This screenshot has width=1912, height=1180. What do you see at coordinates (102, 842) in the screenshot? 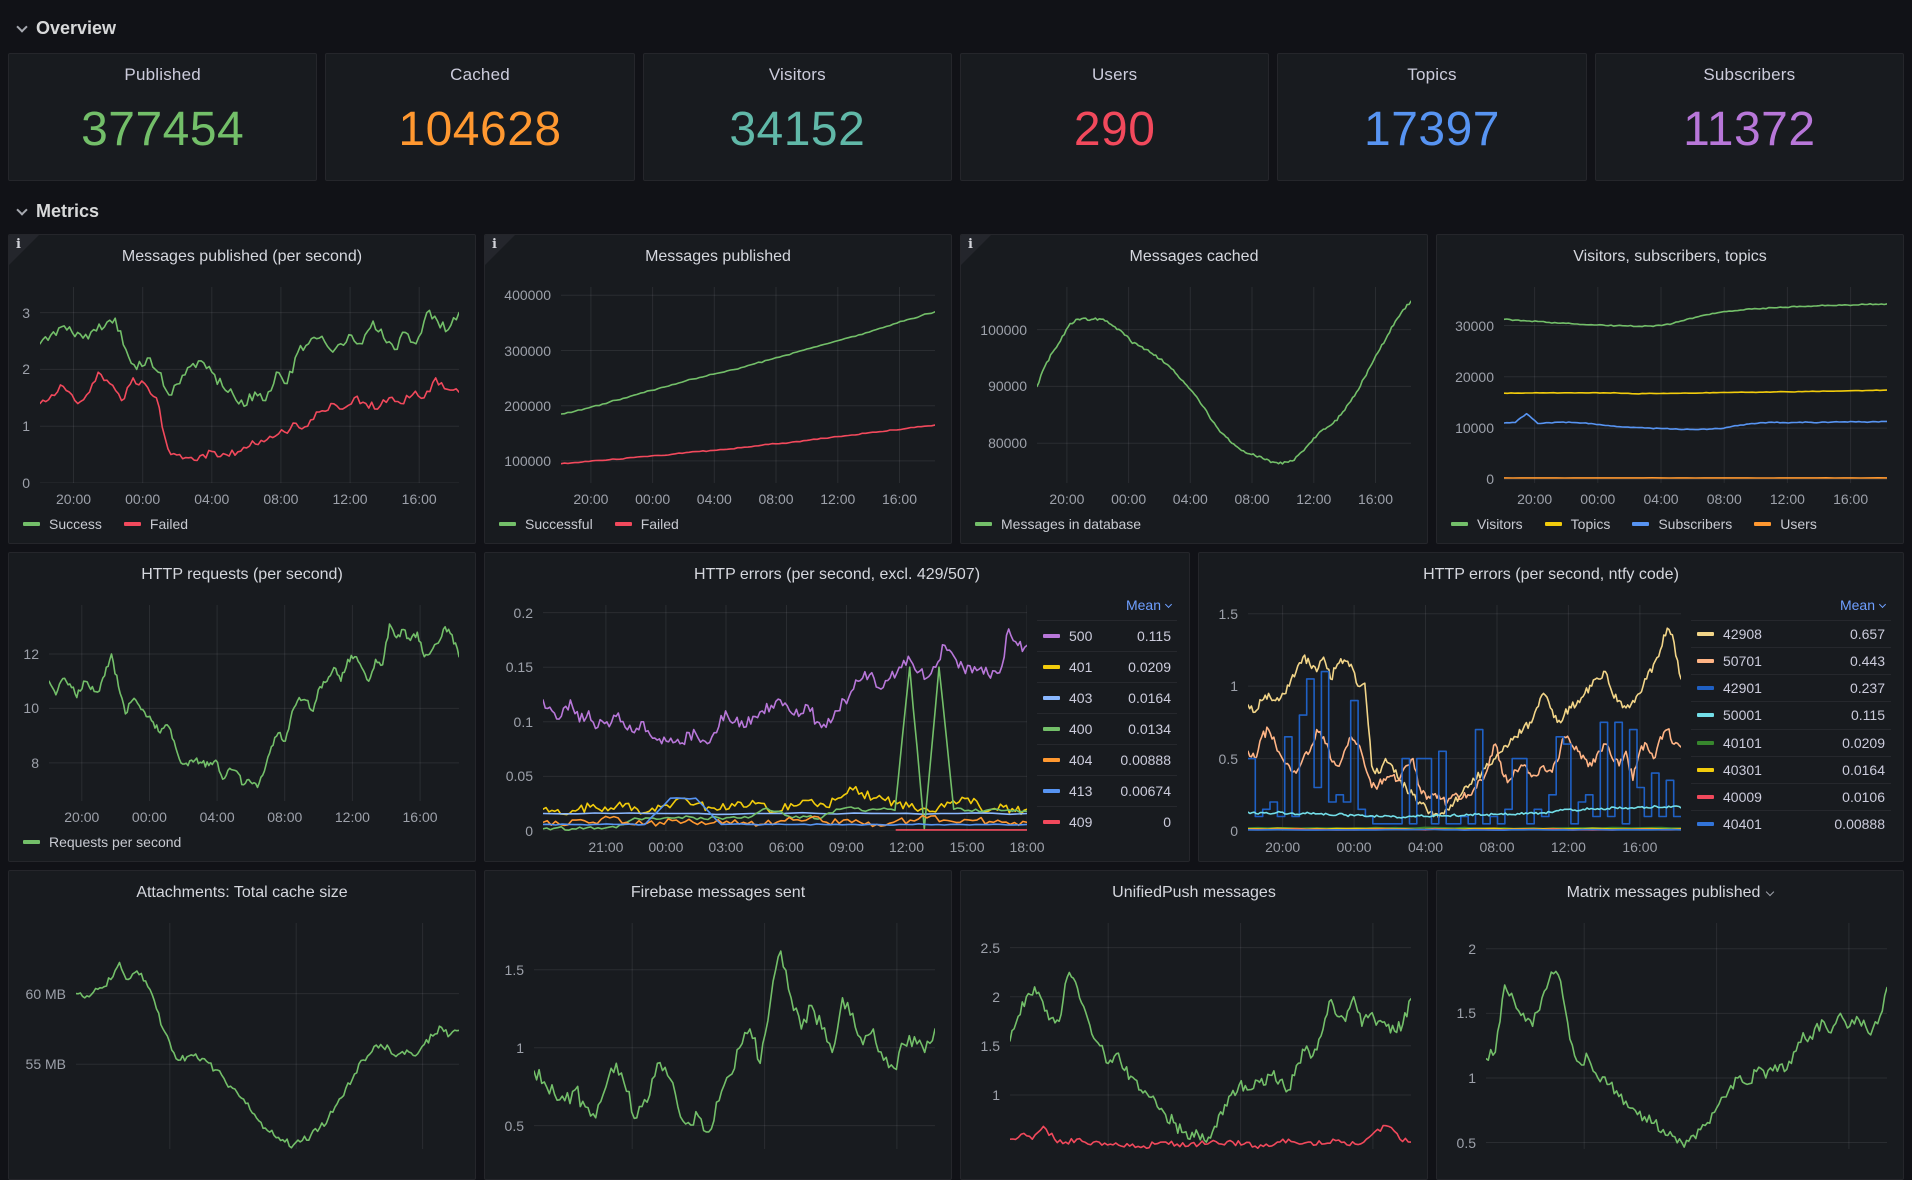
I see `legend-item: Requests per second` at bounding box center [102, 842].